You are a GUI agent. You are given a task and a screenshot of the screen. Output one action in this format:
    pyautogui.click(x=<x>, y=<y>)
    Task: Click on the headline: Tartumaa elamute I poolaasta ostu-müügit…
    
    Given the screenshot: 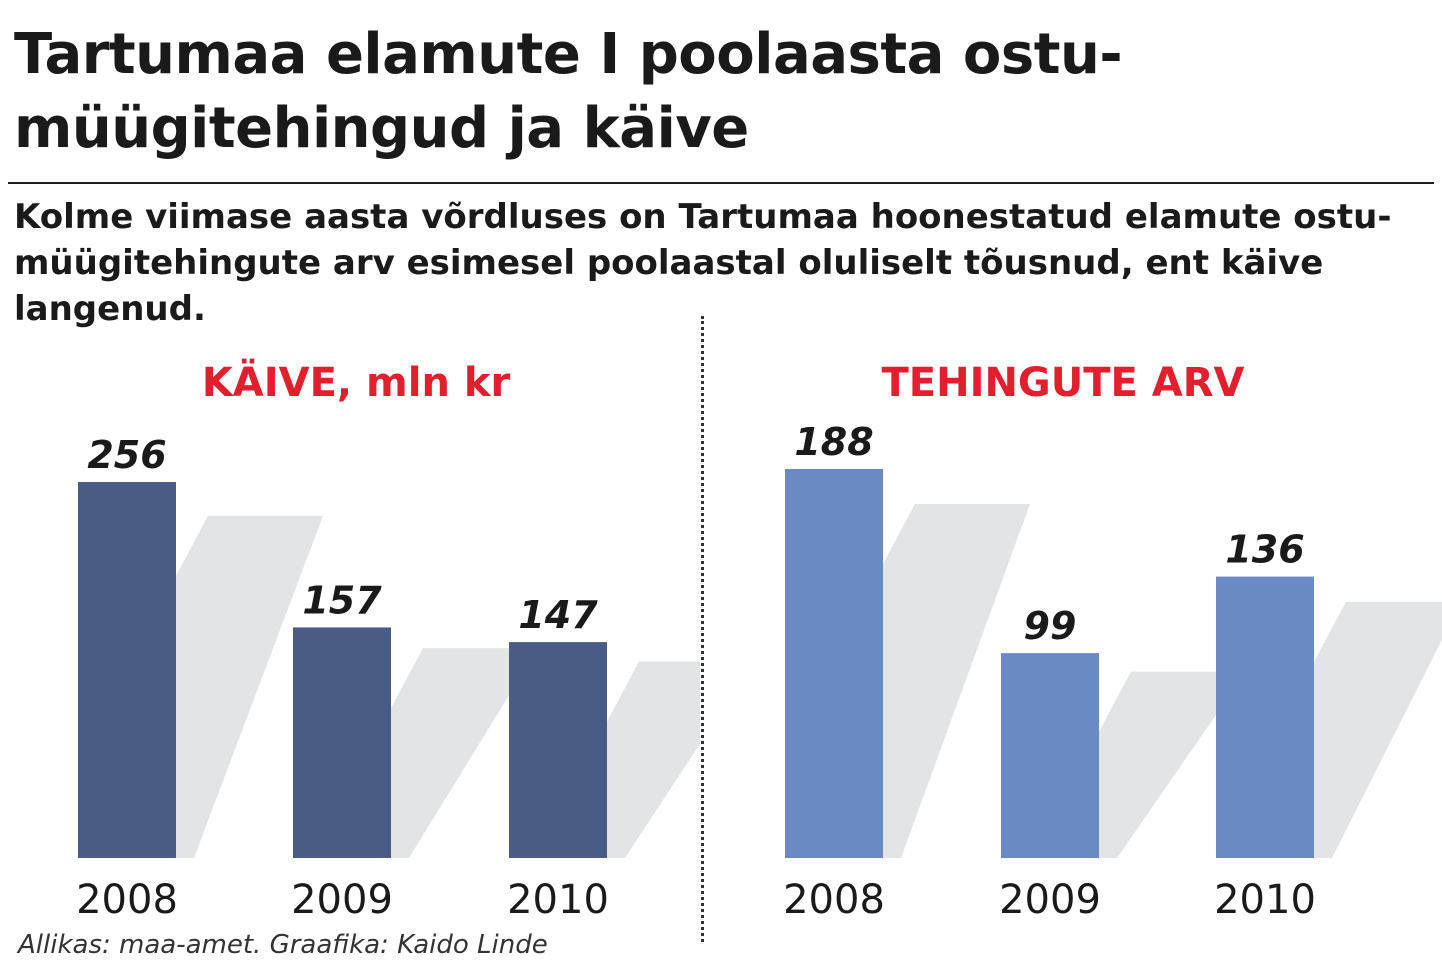 What is the action you would take?
    pyautogui.click(x=568, y=91)
    